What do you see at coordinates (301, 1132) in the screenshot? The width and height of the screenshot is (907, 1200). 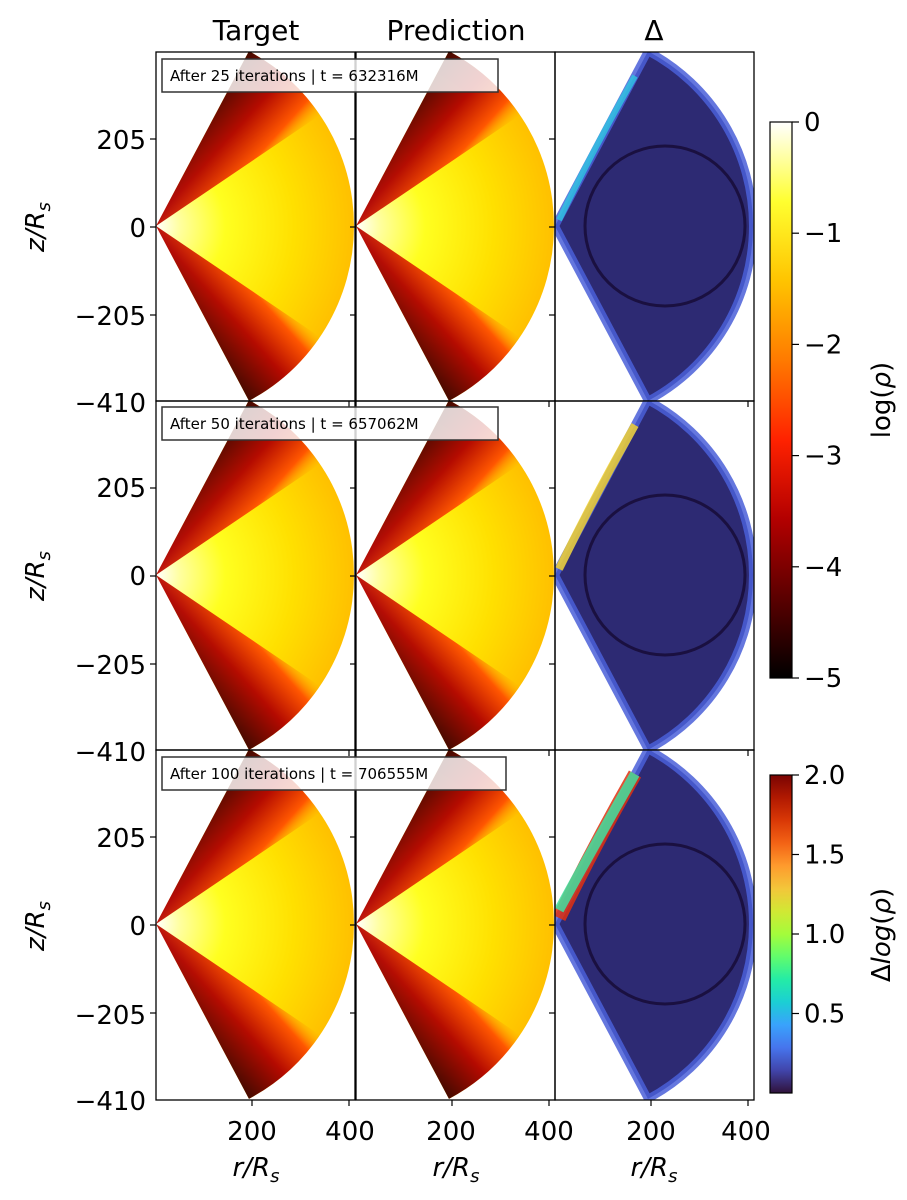 I see `x-ticks-col-1: 200 400` at bounding box center [301, 1132].